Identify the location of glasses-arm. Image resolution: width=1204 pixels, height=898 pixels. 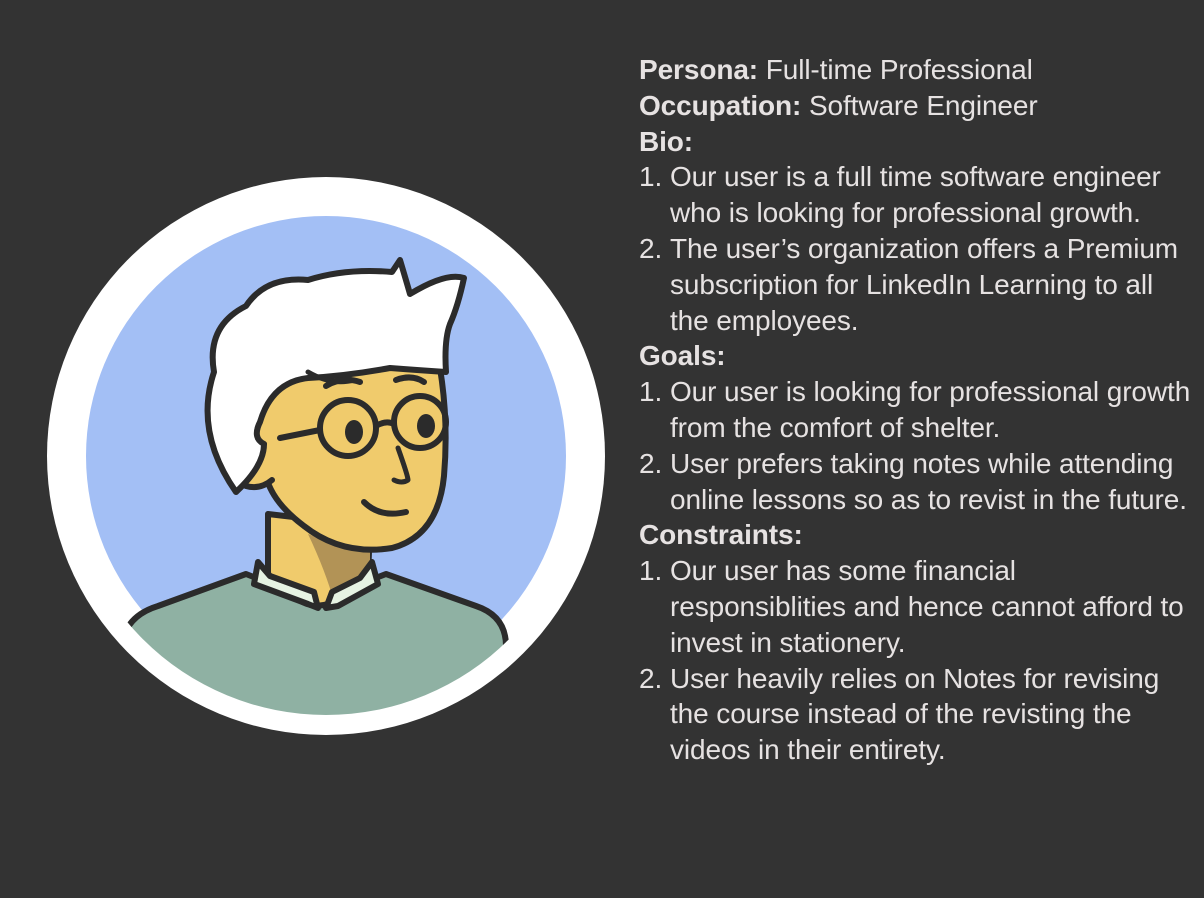
(300, 434).